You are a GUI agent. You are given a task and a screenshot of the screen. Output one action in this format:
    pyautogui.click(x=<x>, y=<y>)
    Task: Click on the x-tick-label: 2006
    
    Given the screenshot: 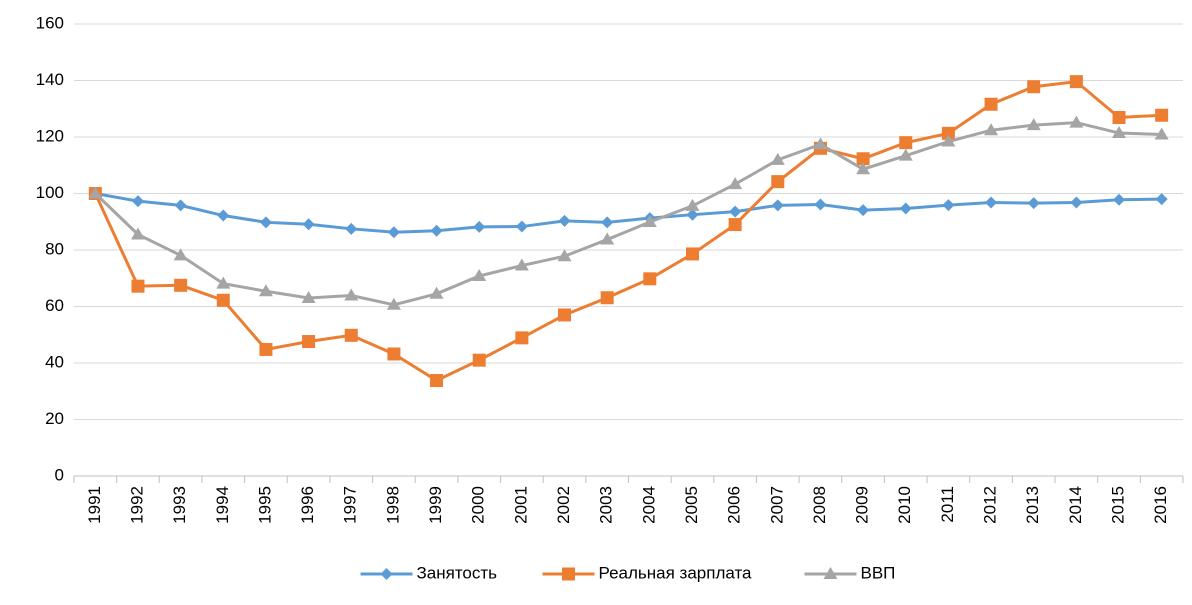 What is the action you would take?
    pyautogui.click(x=734, y=505)
    